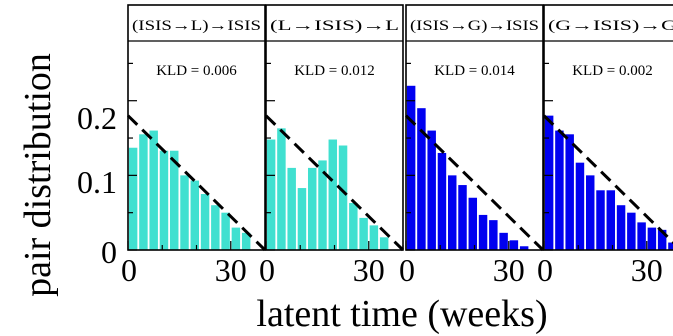 The image size is (673, 336). Describe the element at coordinates (334, 71) in the screenshot. I see `kld-annotation: KLD = 0.012` at that location.